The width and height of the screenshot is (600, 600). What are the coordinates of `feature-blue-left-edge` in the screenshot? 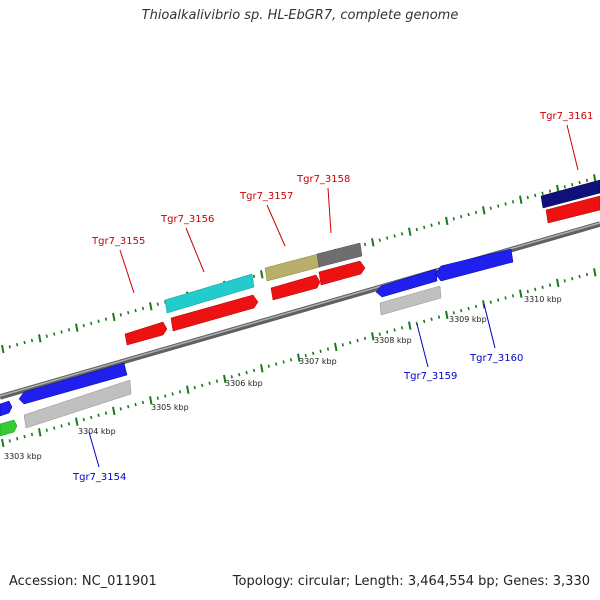 It's located at (6, 408).